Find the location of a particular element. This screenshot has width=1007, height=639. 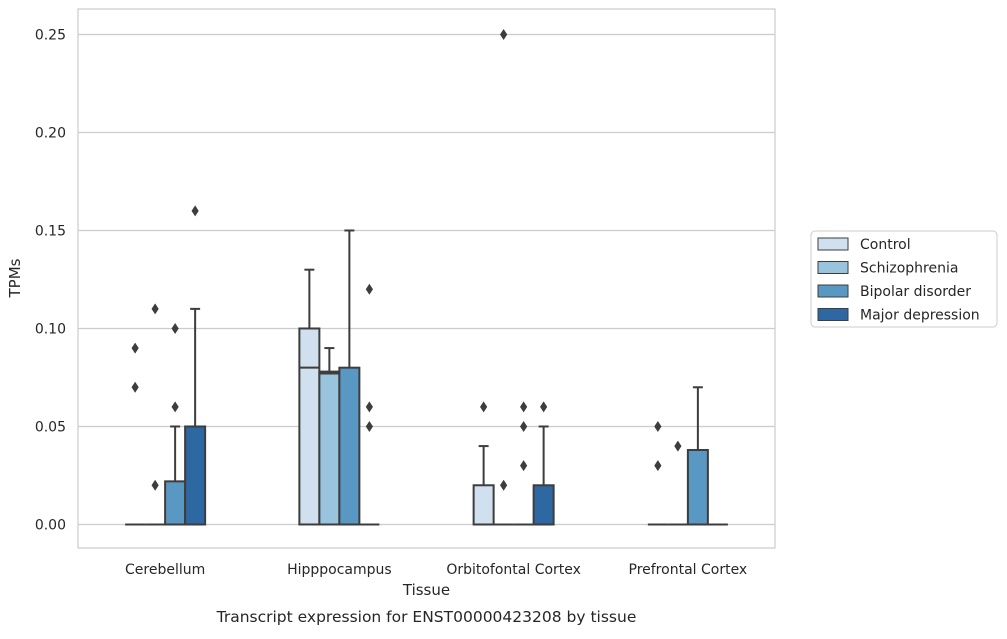

x-tick-label: Cerebellum is located at coordinates (165, 570).